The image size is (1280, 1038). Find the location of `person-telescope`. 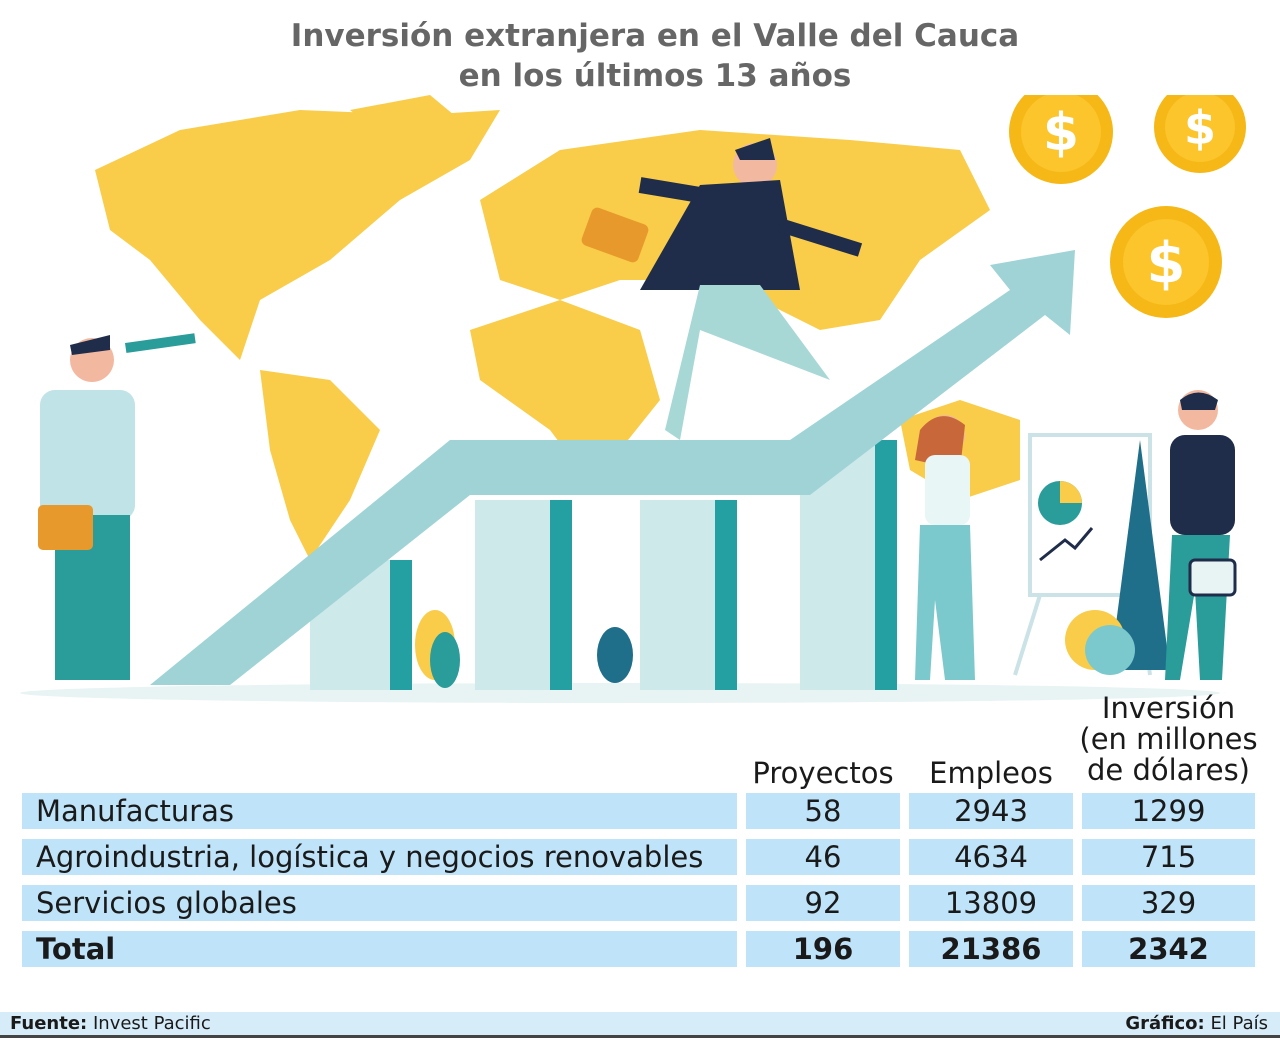

person-telescope is located at coordinates (117, 506).